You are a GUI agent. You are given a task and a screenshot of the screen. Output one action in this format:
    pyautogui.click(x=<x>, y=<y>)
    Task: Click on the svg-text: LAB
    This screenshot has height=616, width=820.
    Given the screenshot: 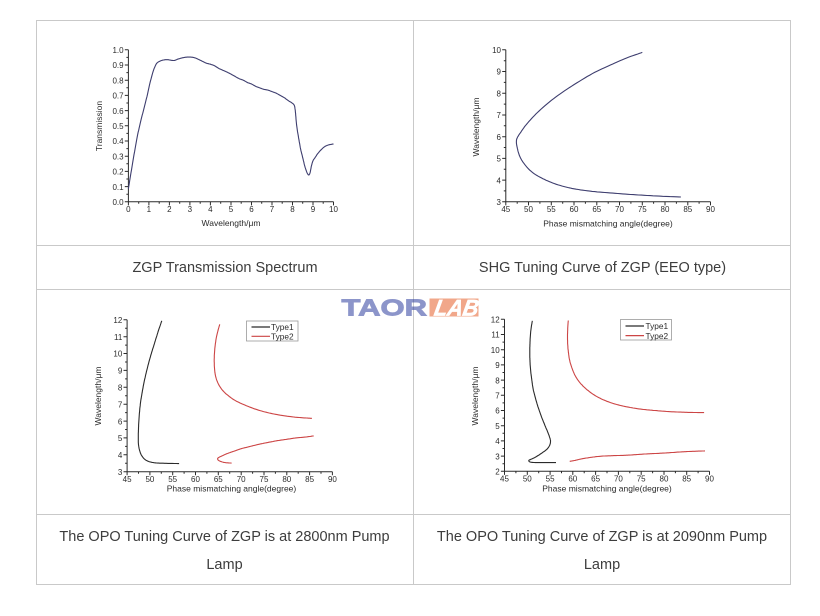 What is the action you would take?
    pyautogui.click(x=457, y=307)
    